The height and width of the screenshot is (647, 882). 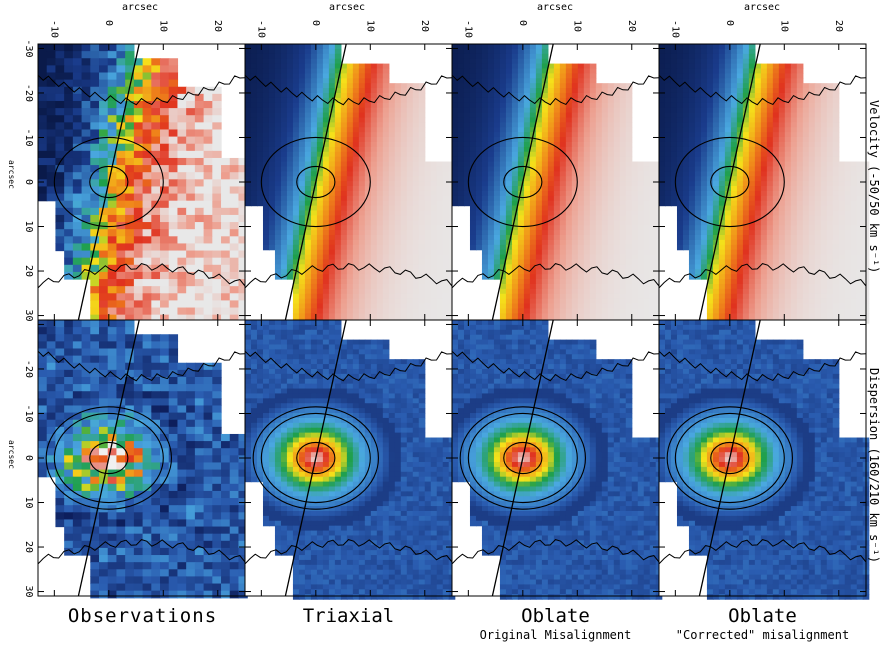 I want to click on column-title-oblate-2: Oblate, so click(x=762, y=616).